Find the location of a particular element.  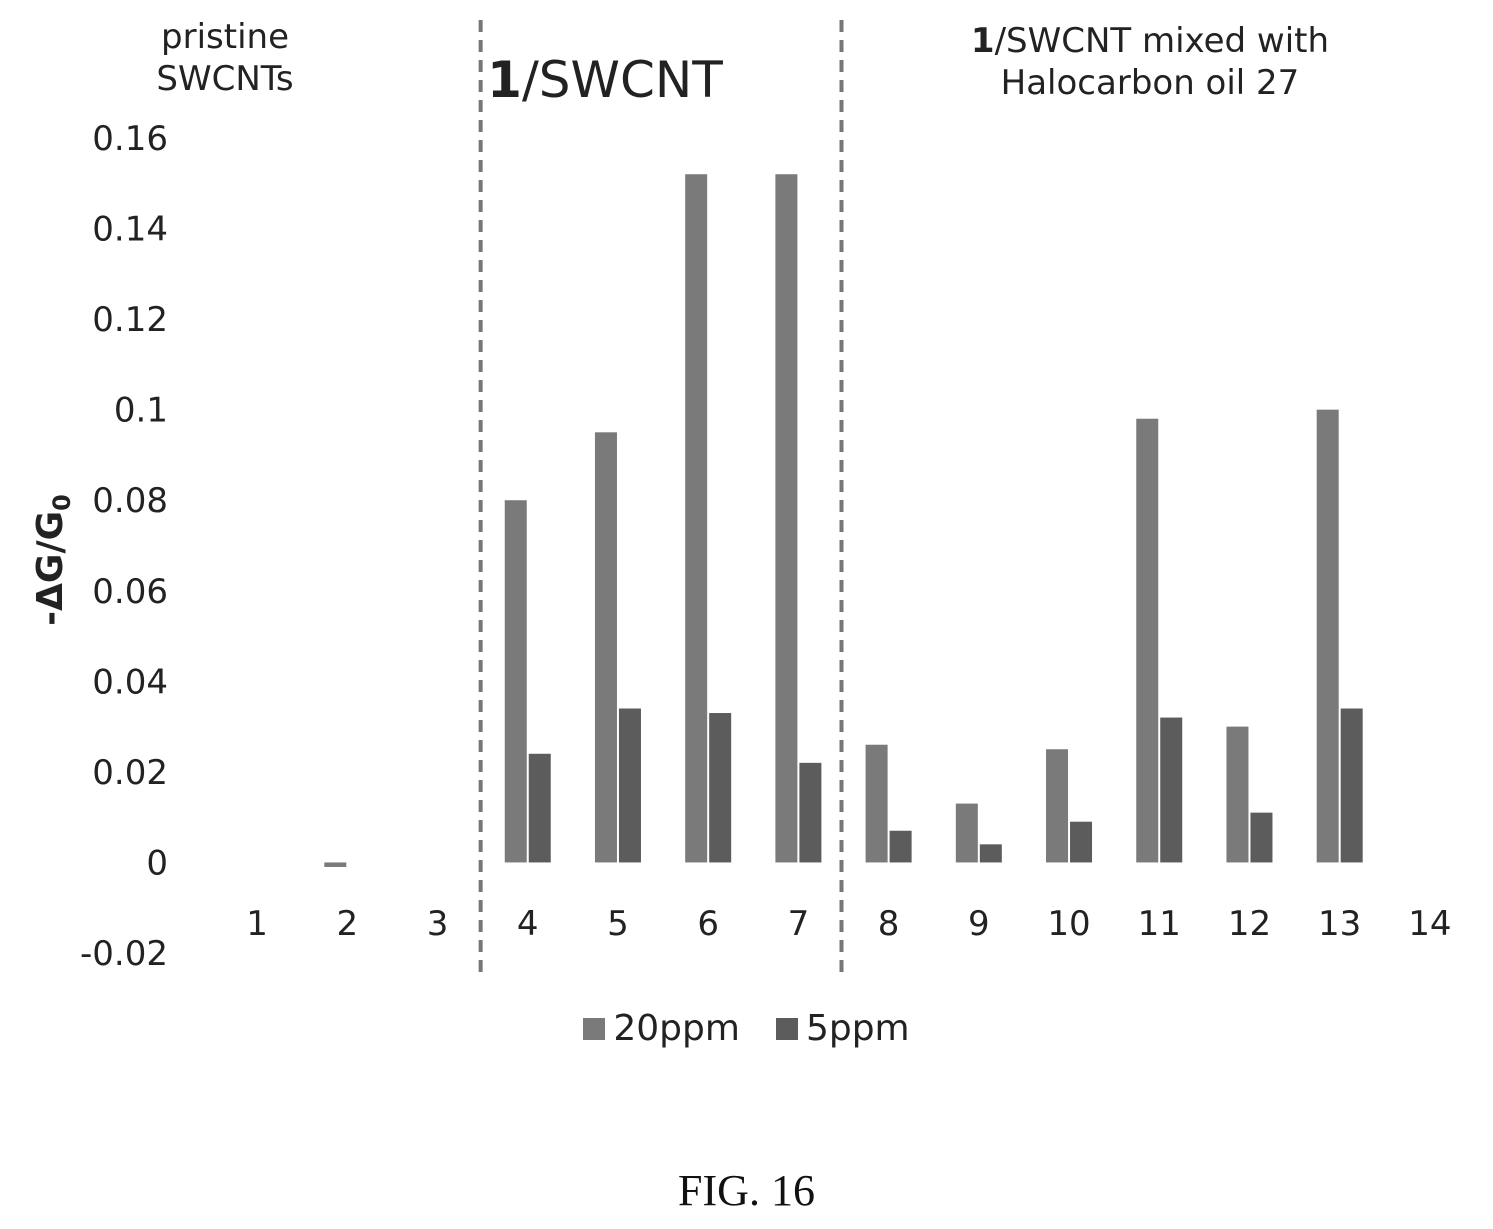

section-label-swcnt-number: 1 is located at coordinates (504, 80).